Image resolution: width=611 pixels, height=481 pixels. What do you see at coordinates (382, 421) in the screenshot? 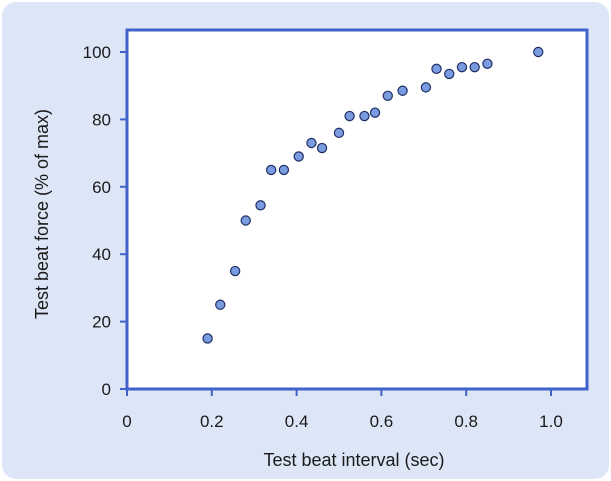
I see `x-tick-label: 0.6` at bounding box center [382, 421].